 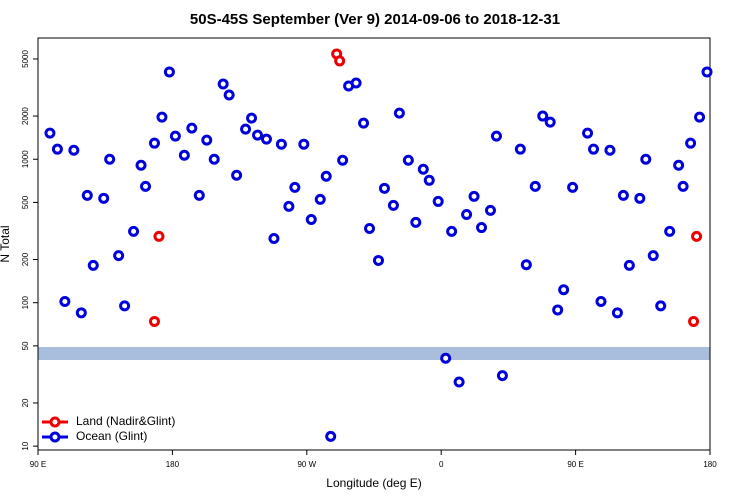 I want to click on y-tick-label: 2000, so click(x=25, y=116).